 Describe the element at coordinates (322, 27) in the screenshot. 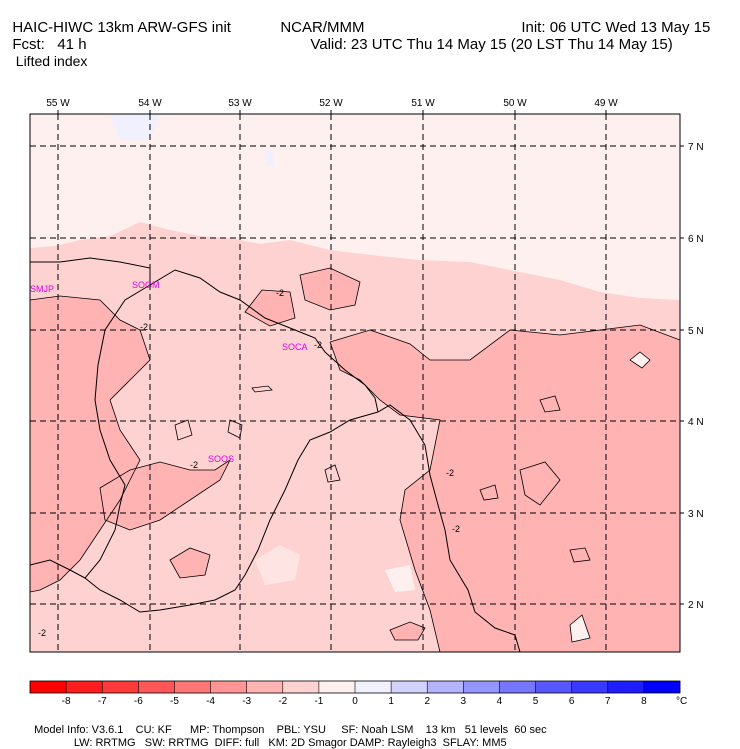

I see `organization-label: NCAR/MMM` at that location.